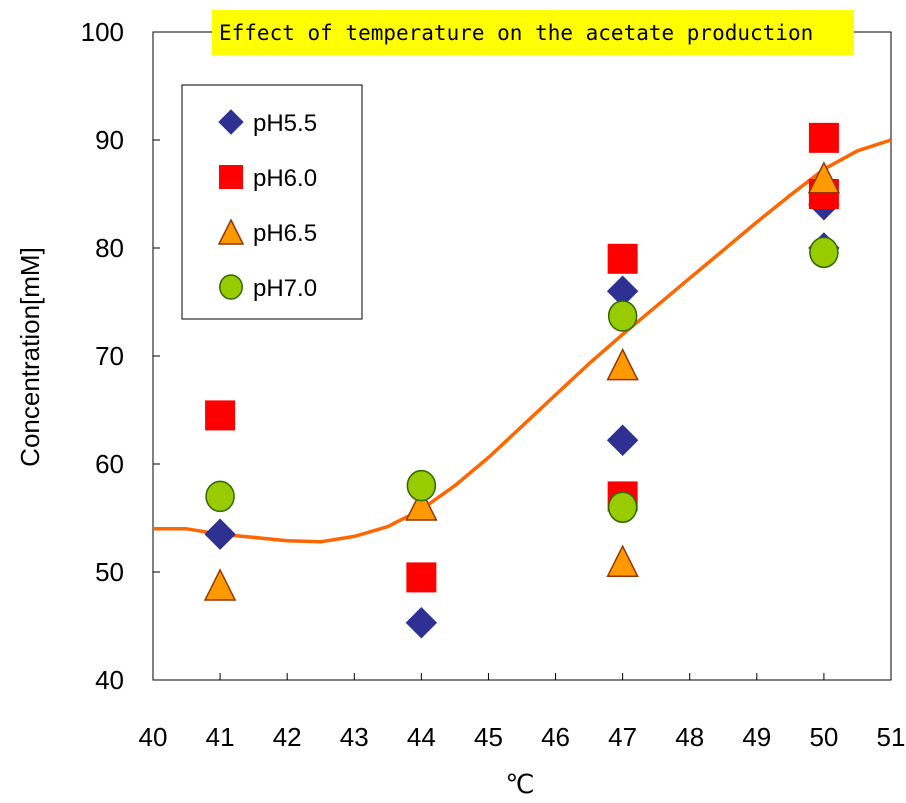 This screenshot has width=906, height=803. I want to click on y-tick-label: 80, so click(109, 248).